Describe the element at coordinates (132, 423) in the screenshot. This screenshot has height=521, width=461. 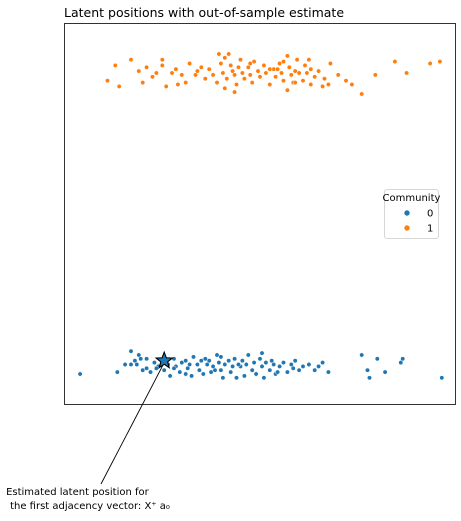
I see `annotation-arrow` at that location.